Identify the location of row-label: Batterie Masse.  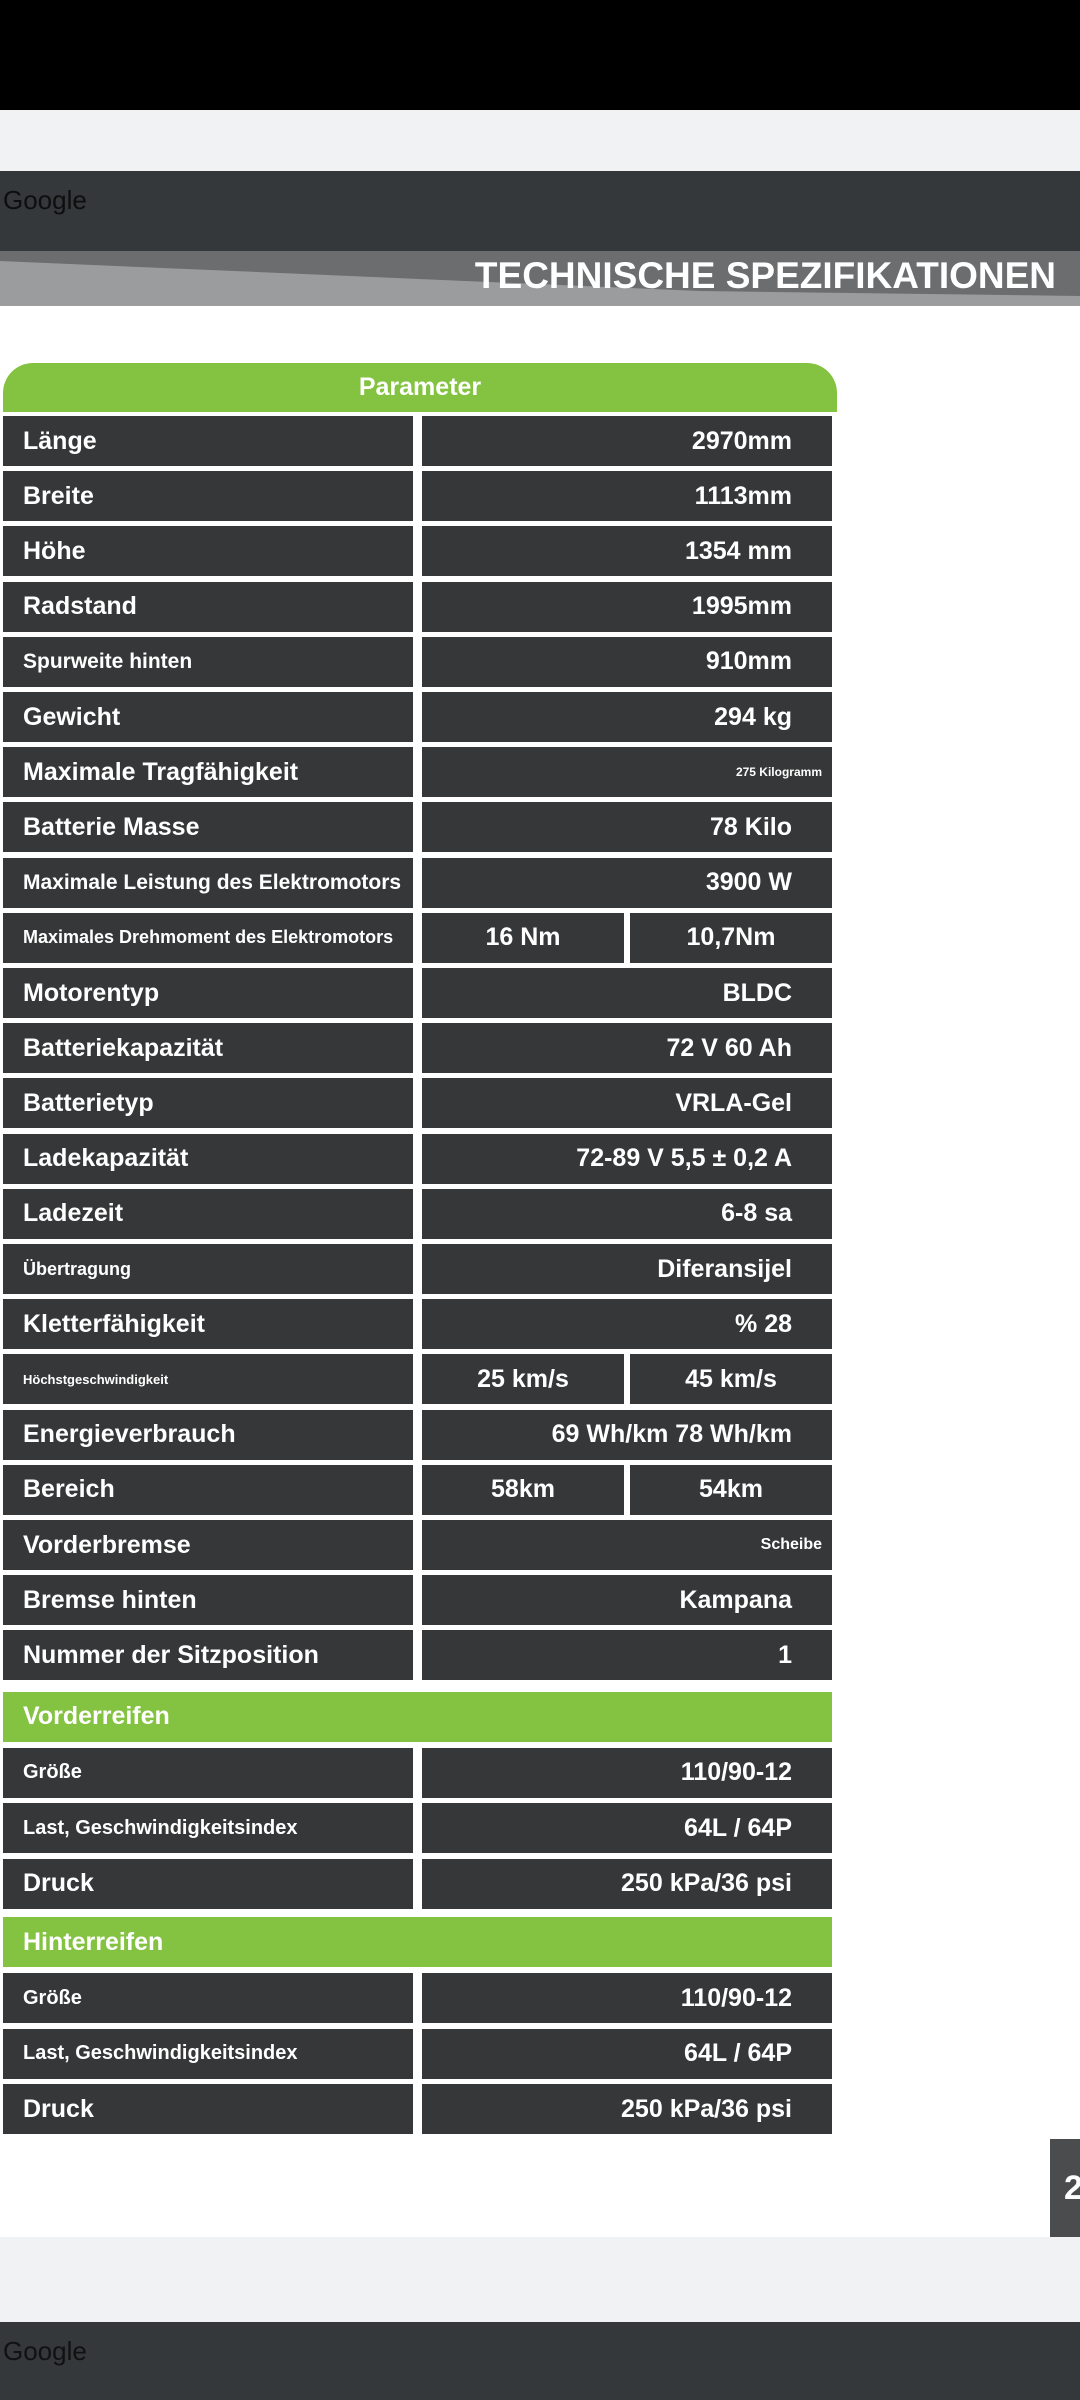
(208, 827).